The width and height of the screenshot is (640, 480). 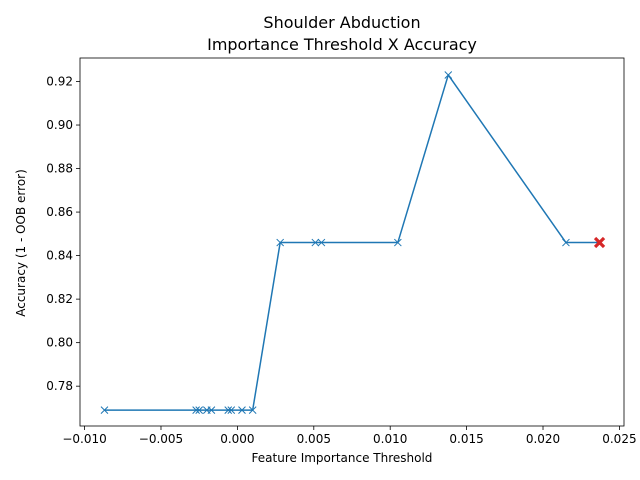 I want to click on x-tick-label: 0.020, so click(x=543, y=439).